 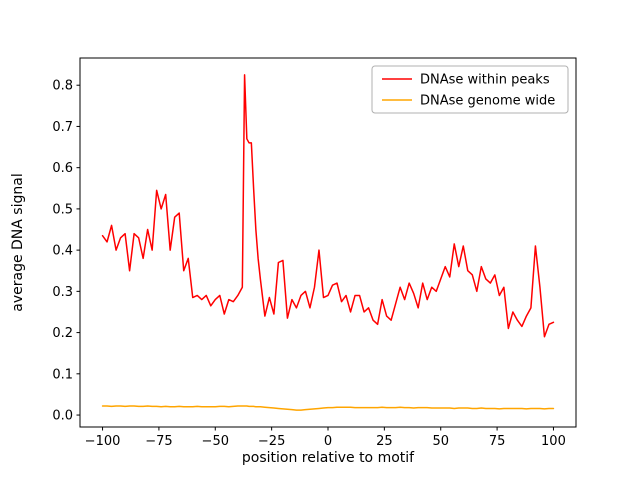 I want to click on y-tick-label: 0.3, so click(x=62, y=292).